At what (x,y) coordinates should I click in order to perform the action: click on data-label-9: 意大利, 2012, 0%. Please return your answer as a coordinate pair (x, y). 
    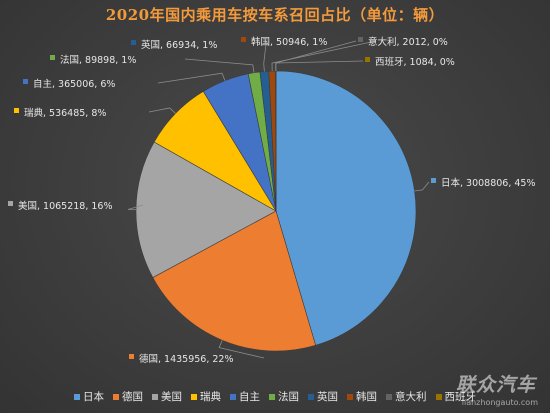
    Looking at the image, I should click on (408, 42).